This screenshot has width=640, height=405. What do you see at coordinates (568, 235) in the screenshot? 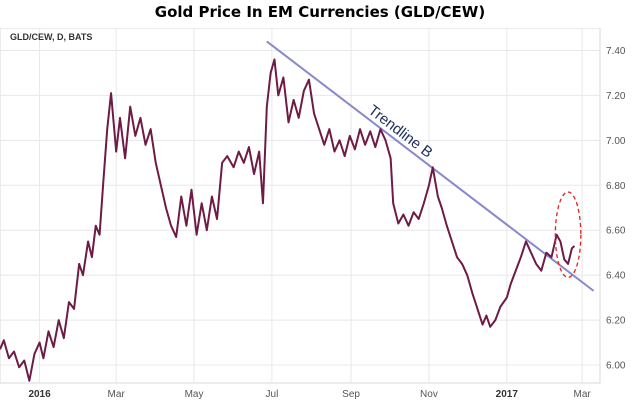
I see `highlight-ellipse` at bounding box center [568, 235].